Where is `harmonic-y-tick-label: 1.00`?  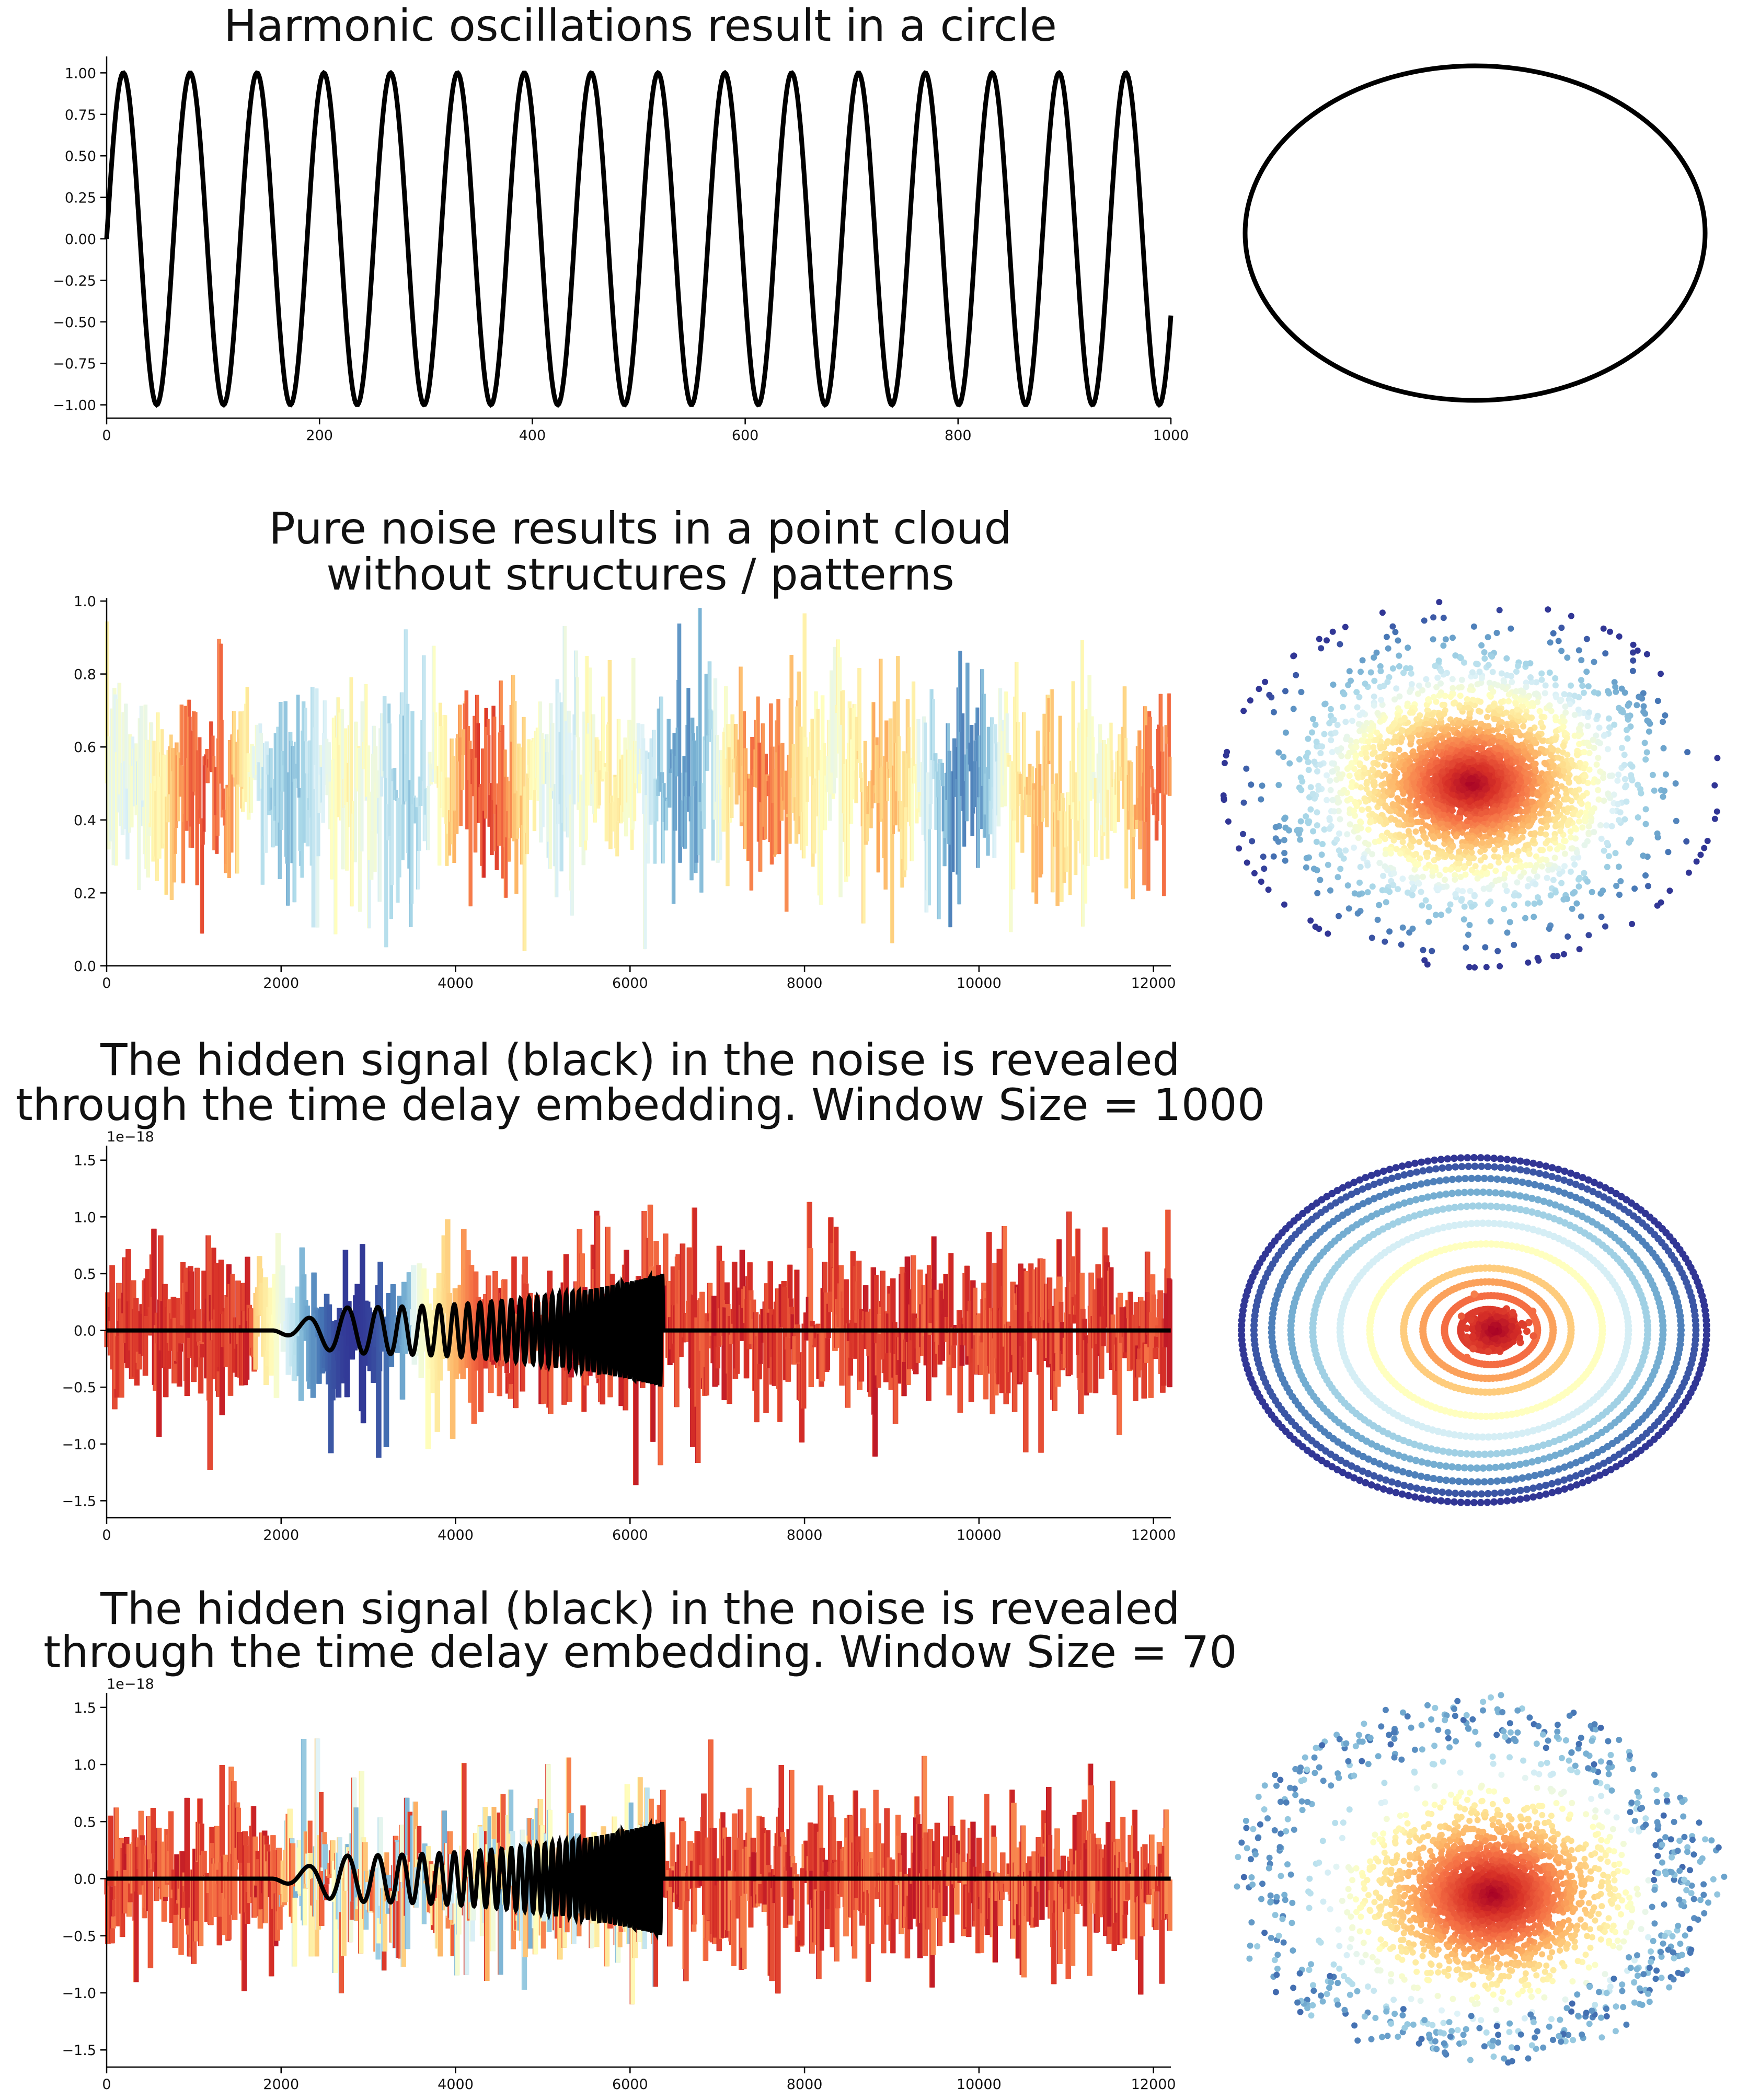 harmonic-y-tick-label: 1.00 is located at coordinates (80, 73).